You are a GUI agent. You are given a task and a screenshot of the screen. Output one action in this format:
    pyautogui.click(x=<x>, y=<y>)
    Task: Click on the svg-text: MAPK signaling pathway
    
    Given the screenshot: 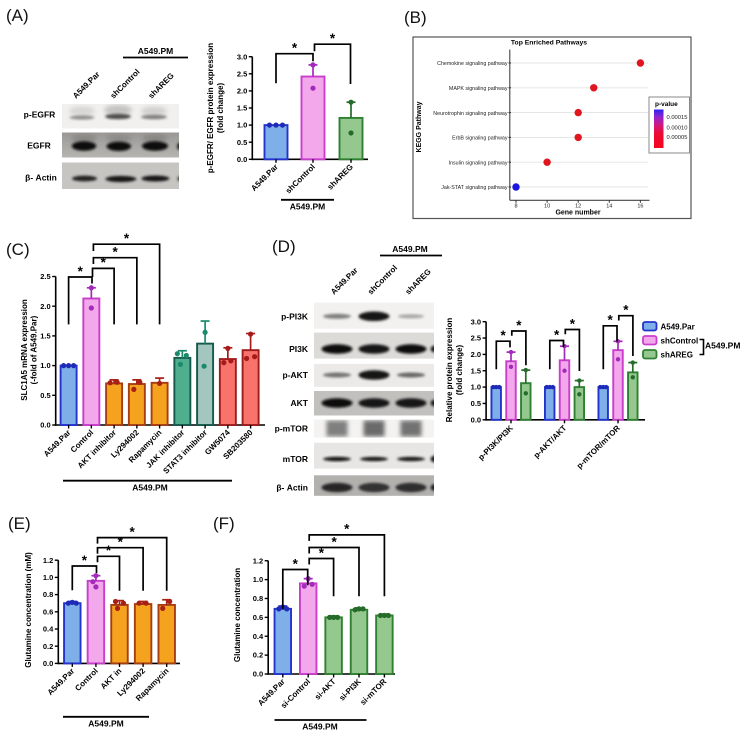 What is the action you would take?
    pyautogui.click(x=478, y=89)
    